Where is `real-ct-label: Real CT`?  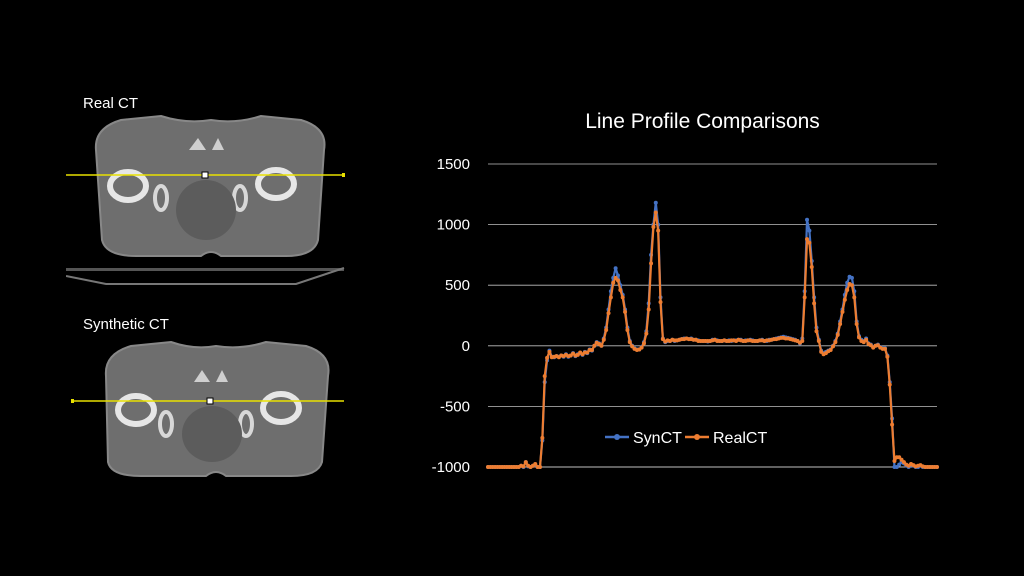
real-ct-label: Real CT is located at coordinates (111, 103).